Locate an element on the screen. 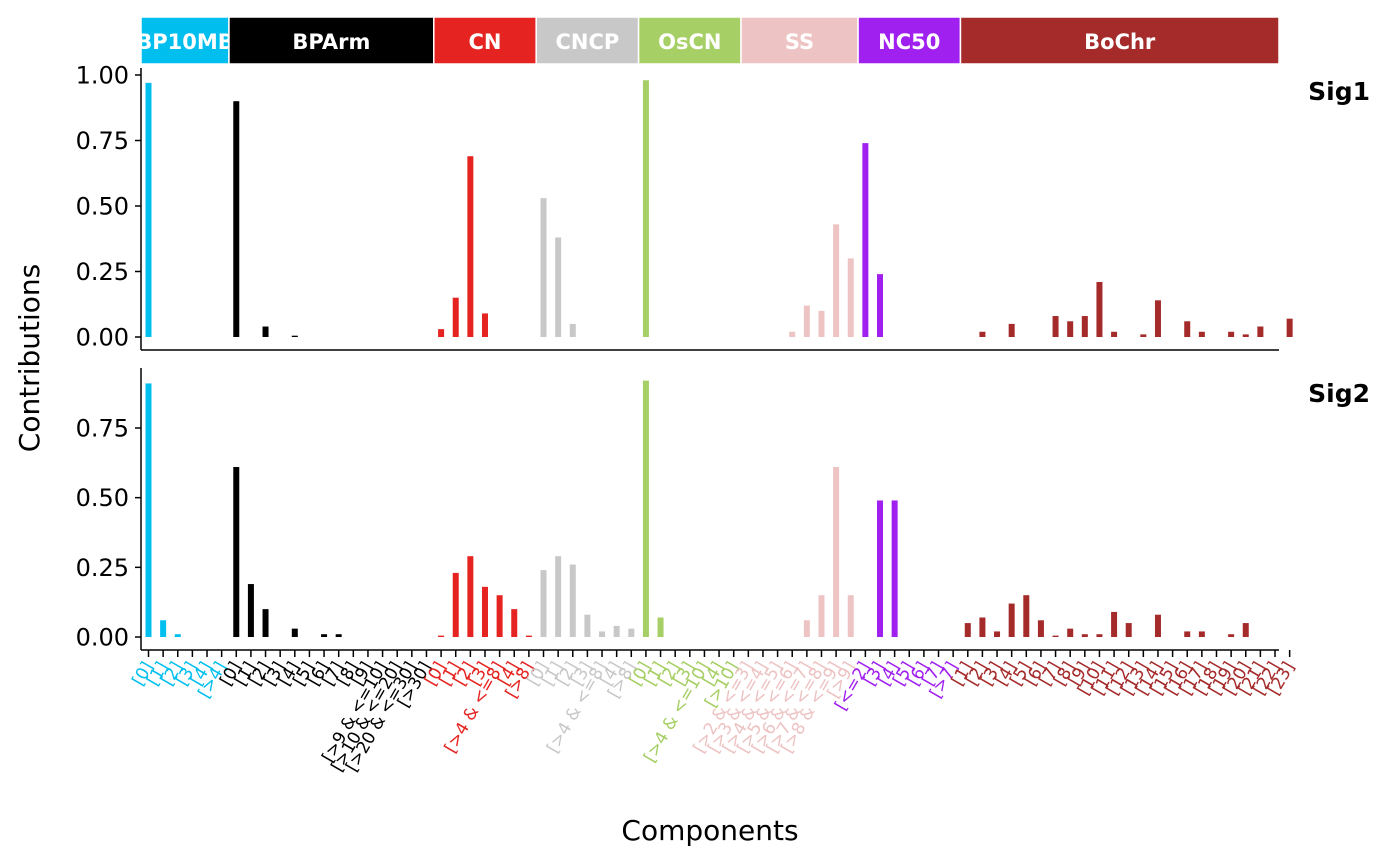 This screenshot has height=866, width=1400. strip-oscn is located at coordinates (689, 40).